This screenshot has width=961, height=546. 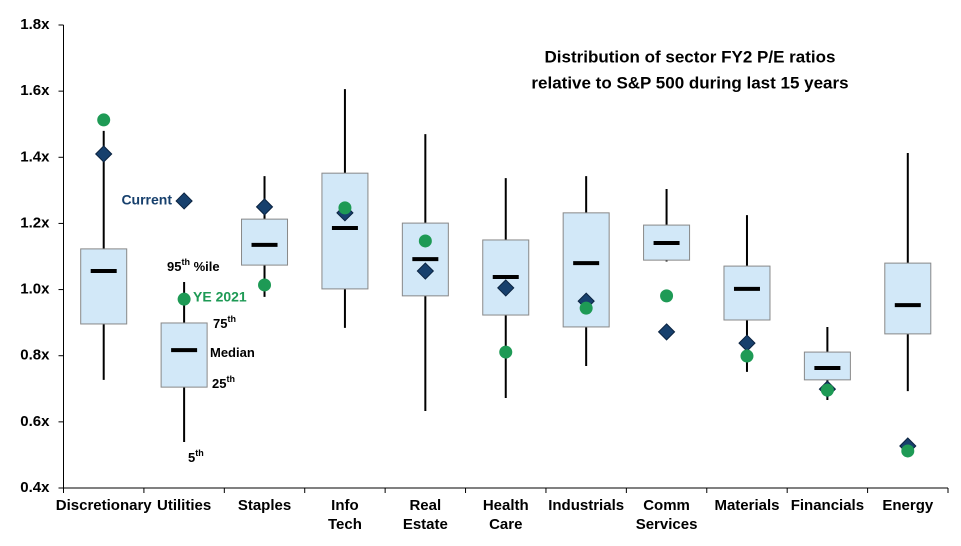 What do you see at coordinates (103, 505) in the screenshot?
I see `x-tick-label: Discretionary` at bounding box center [103, 505].